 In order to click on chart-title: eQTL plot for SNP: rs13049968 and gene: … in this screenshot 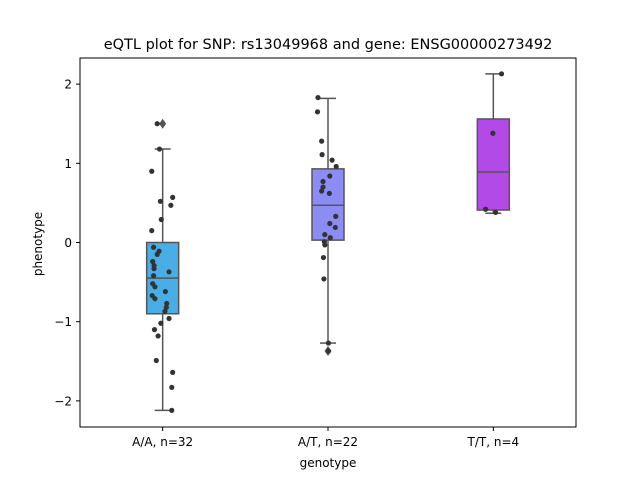, I will do `click(328, 45)`.